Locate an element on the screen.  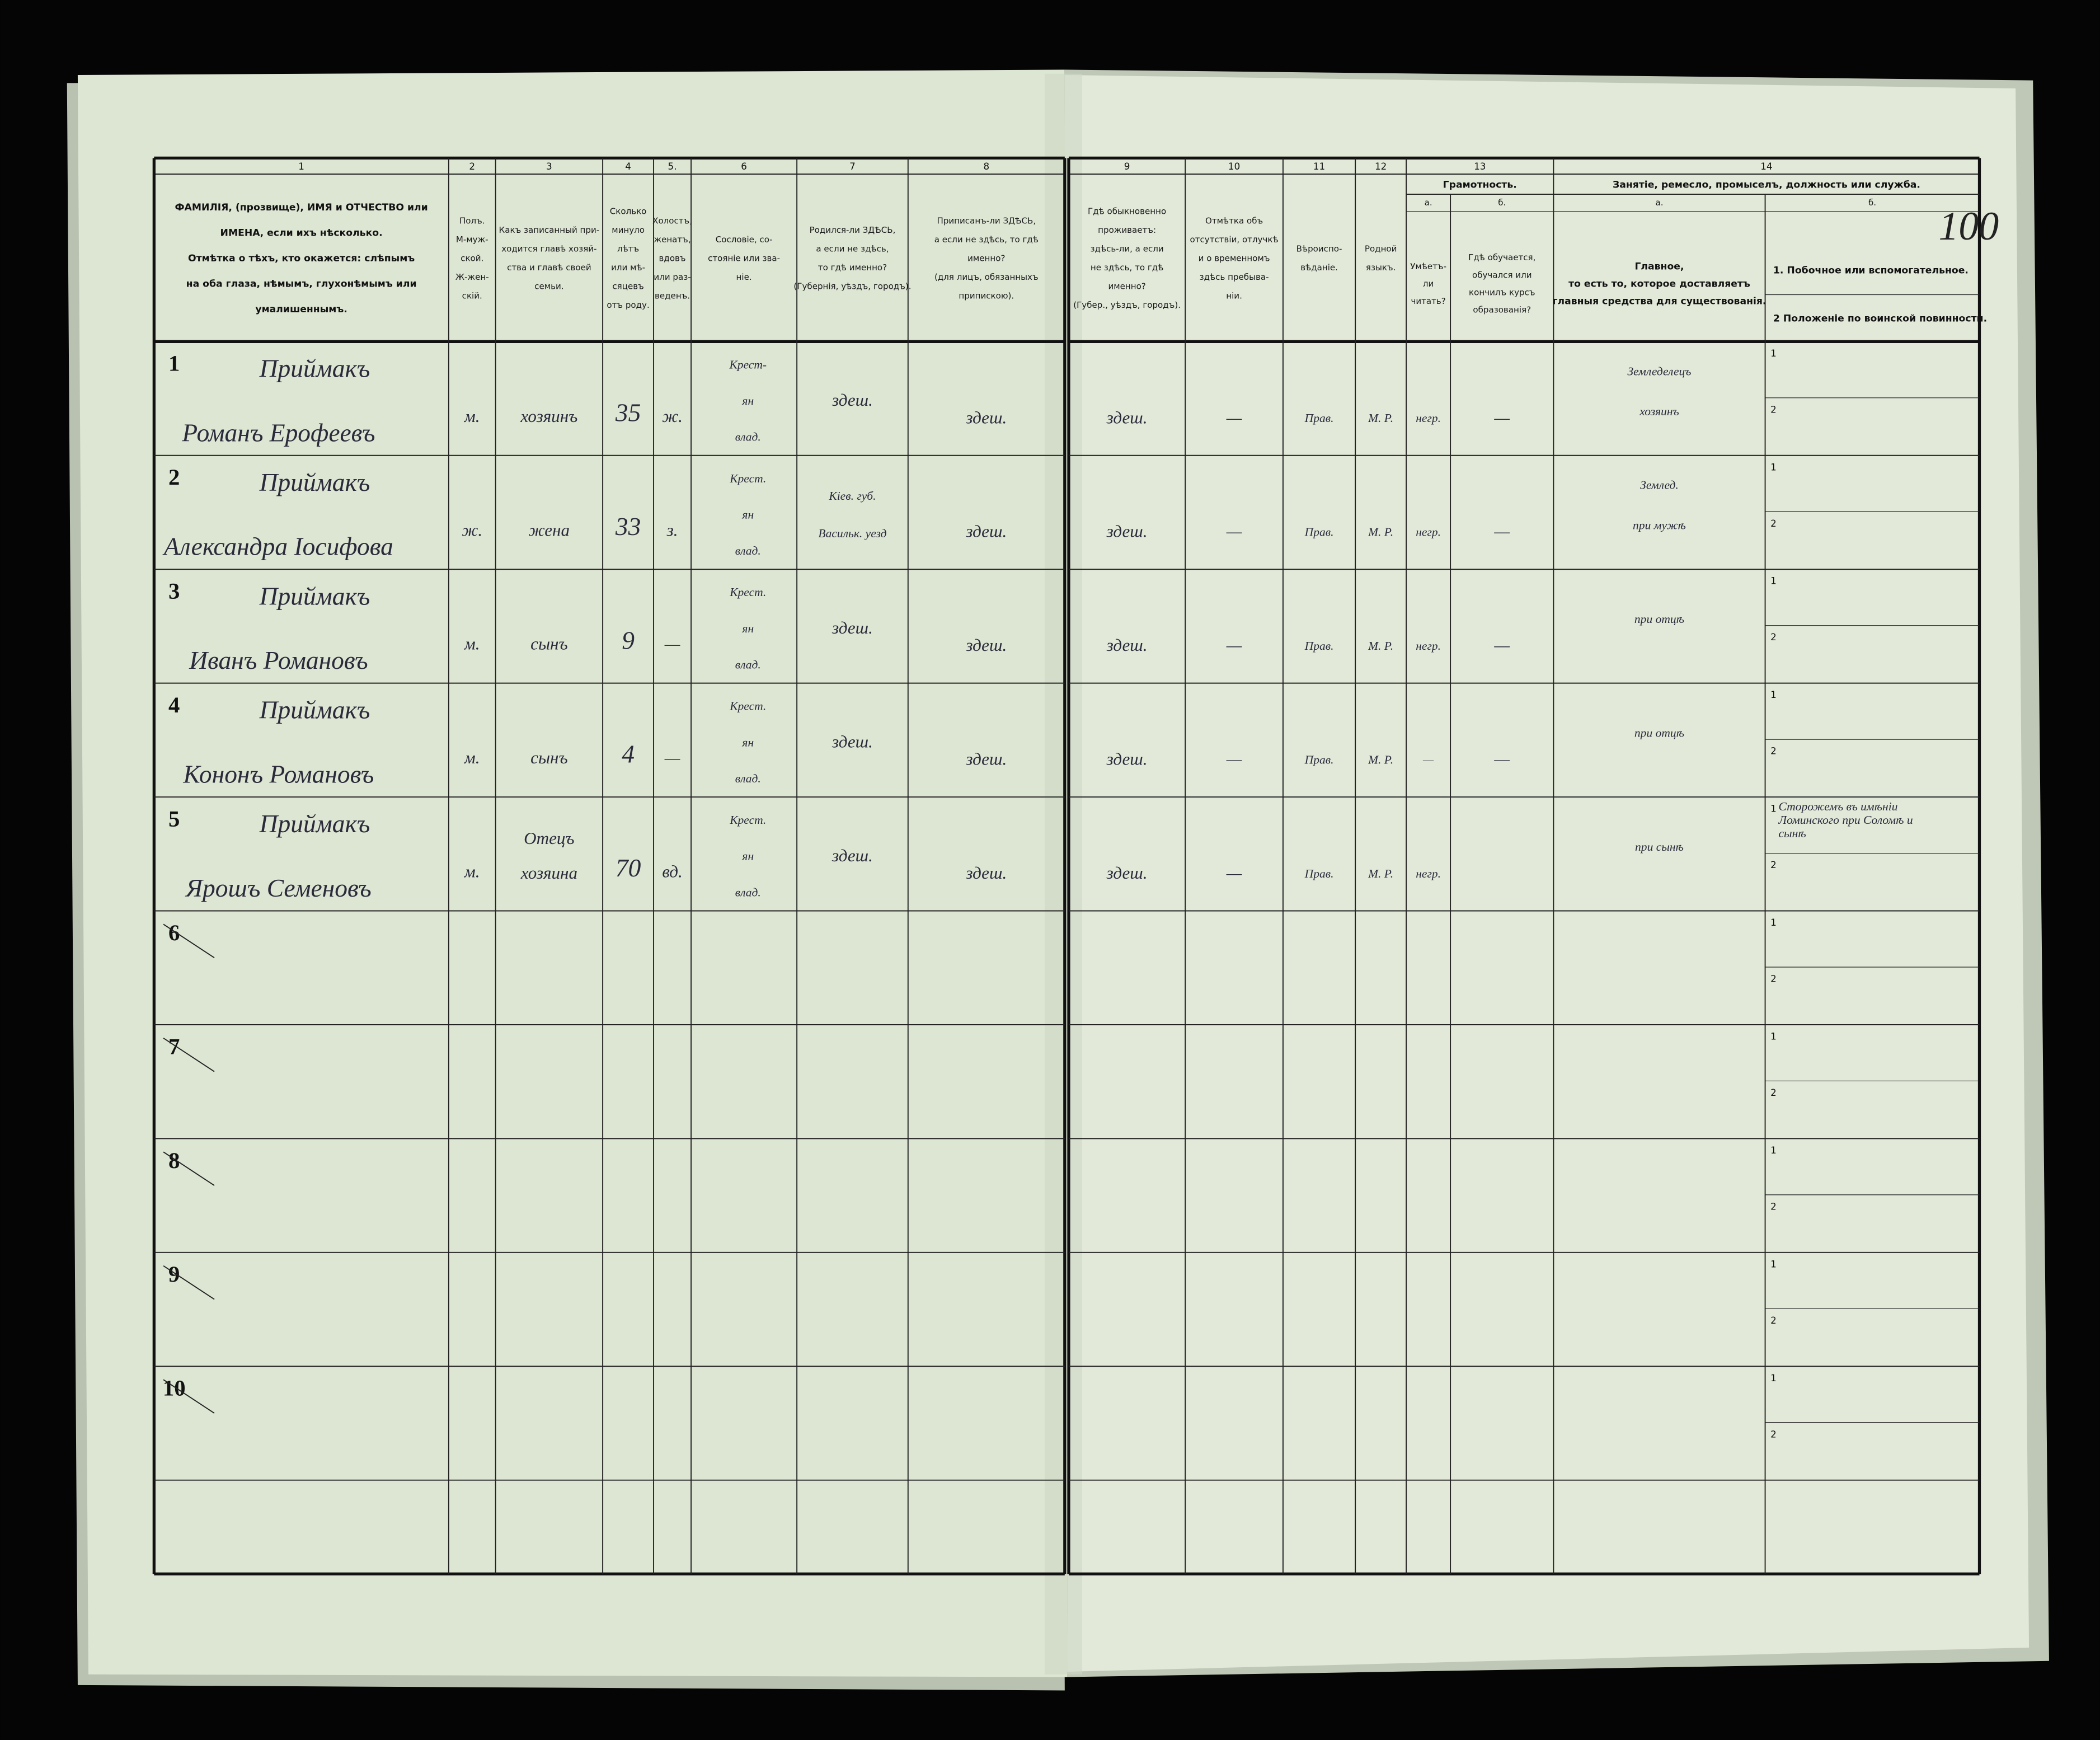
page-mark: 100 is located at coordinates (1969, 226).